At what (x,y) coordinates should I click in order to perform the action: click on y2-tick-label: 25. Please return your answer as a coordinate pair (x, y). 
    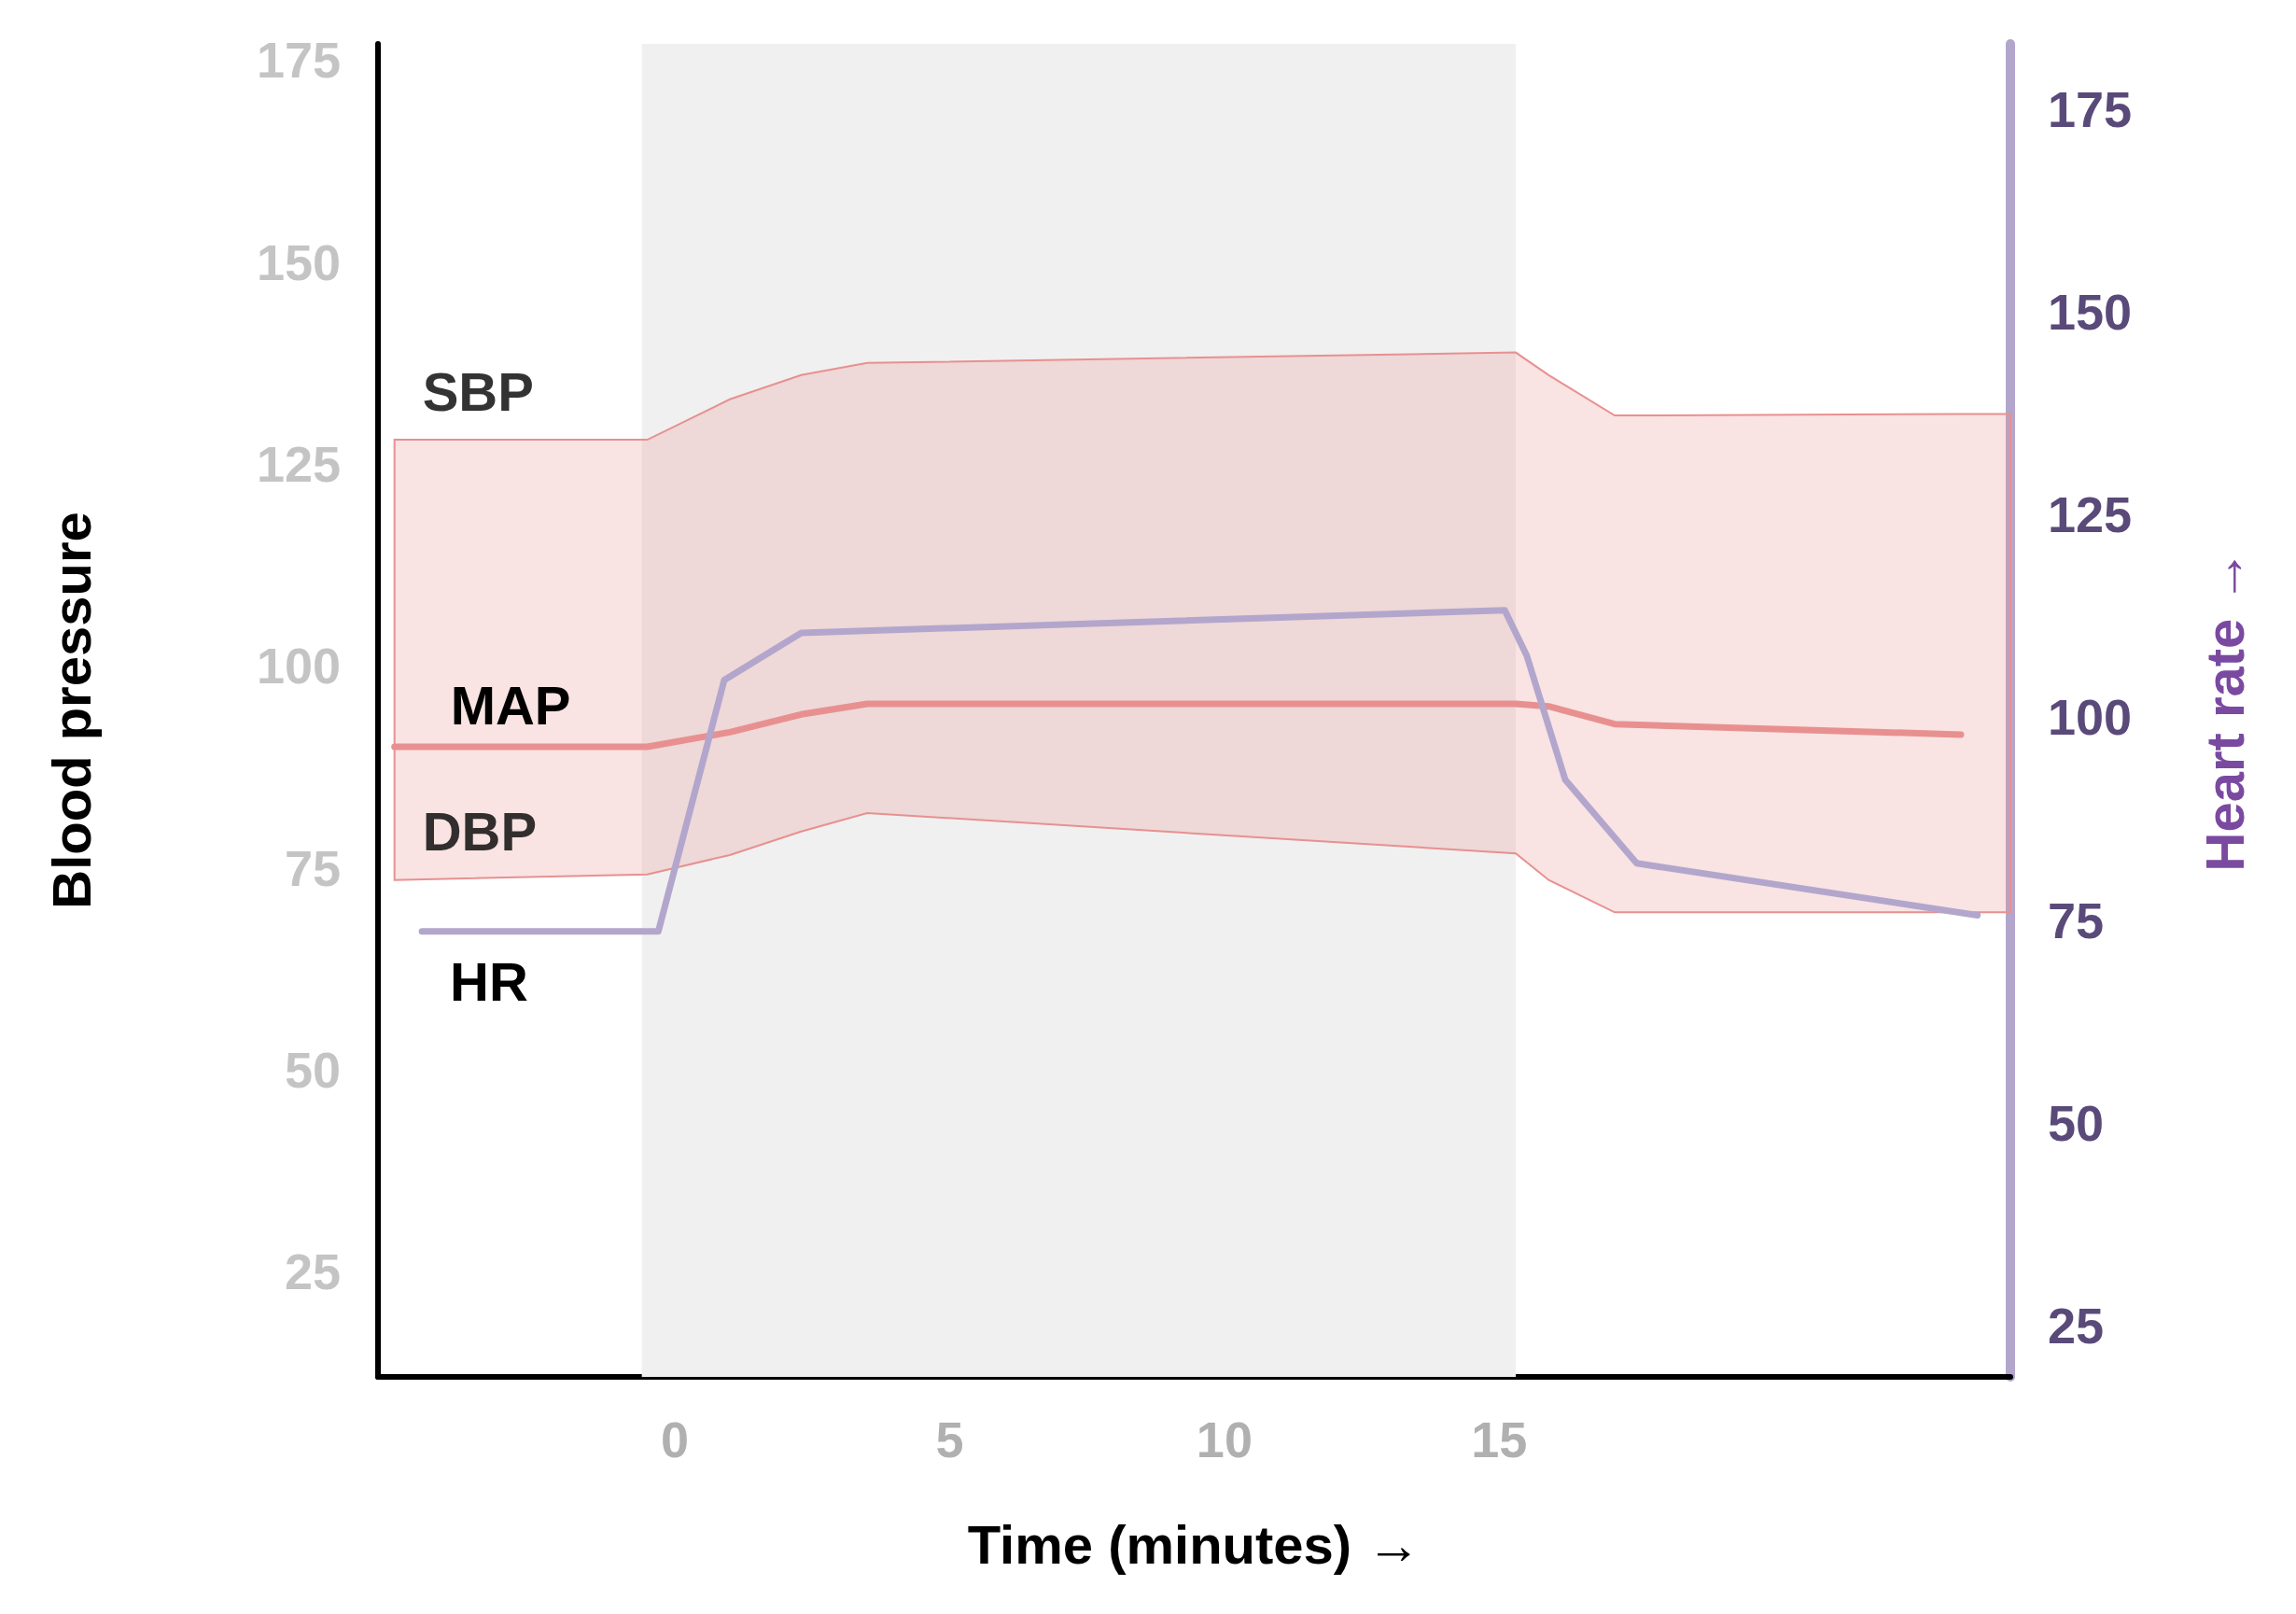
    Looking at the image, I should click on (2076, 1326).